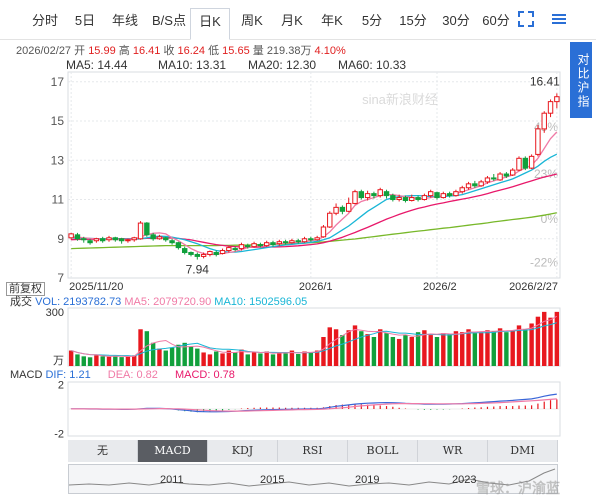 This screenshot has width=596, height=504. I want to click on tab-10: 30分, so click(456, 20).